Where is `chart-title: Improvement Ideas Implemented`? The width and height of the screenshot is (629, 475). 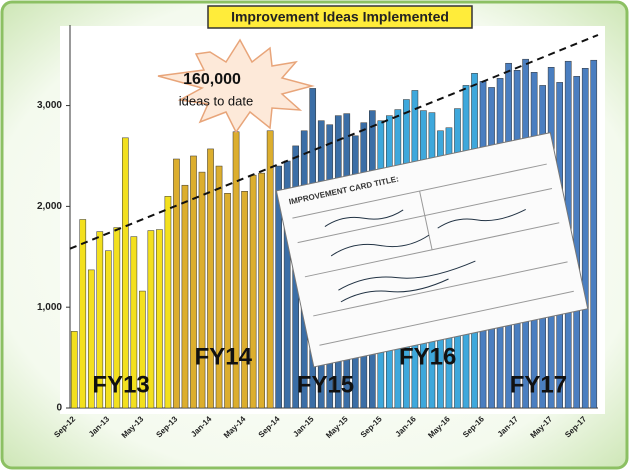 chart-title: Improvement Ideas Implemented is located at coordinates (340, 17).